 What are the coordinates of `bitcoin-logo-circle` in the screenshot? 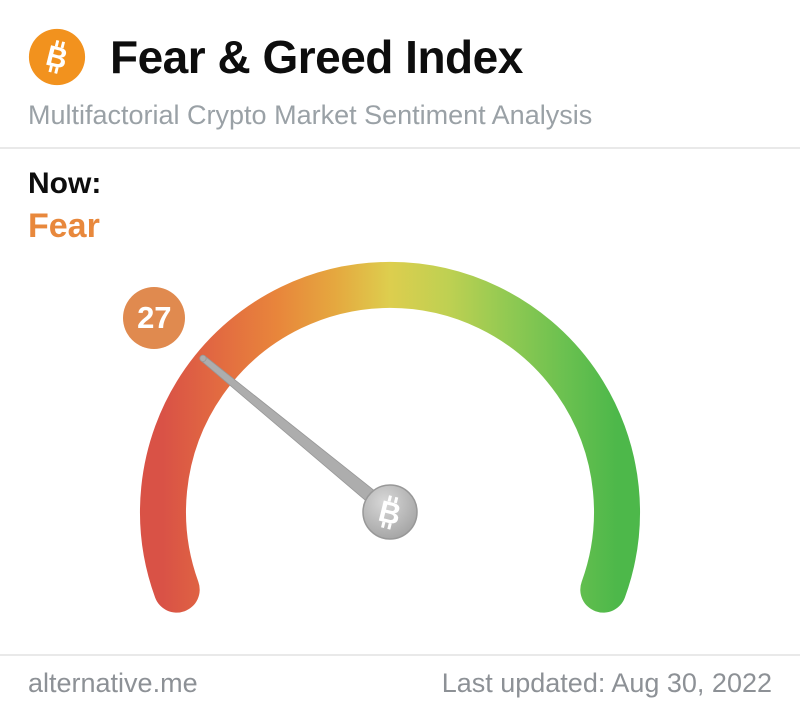 It's located at (57, 57).